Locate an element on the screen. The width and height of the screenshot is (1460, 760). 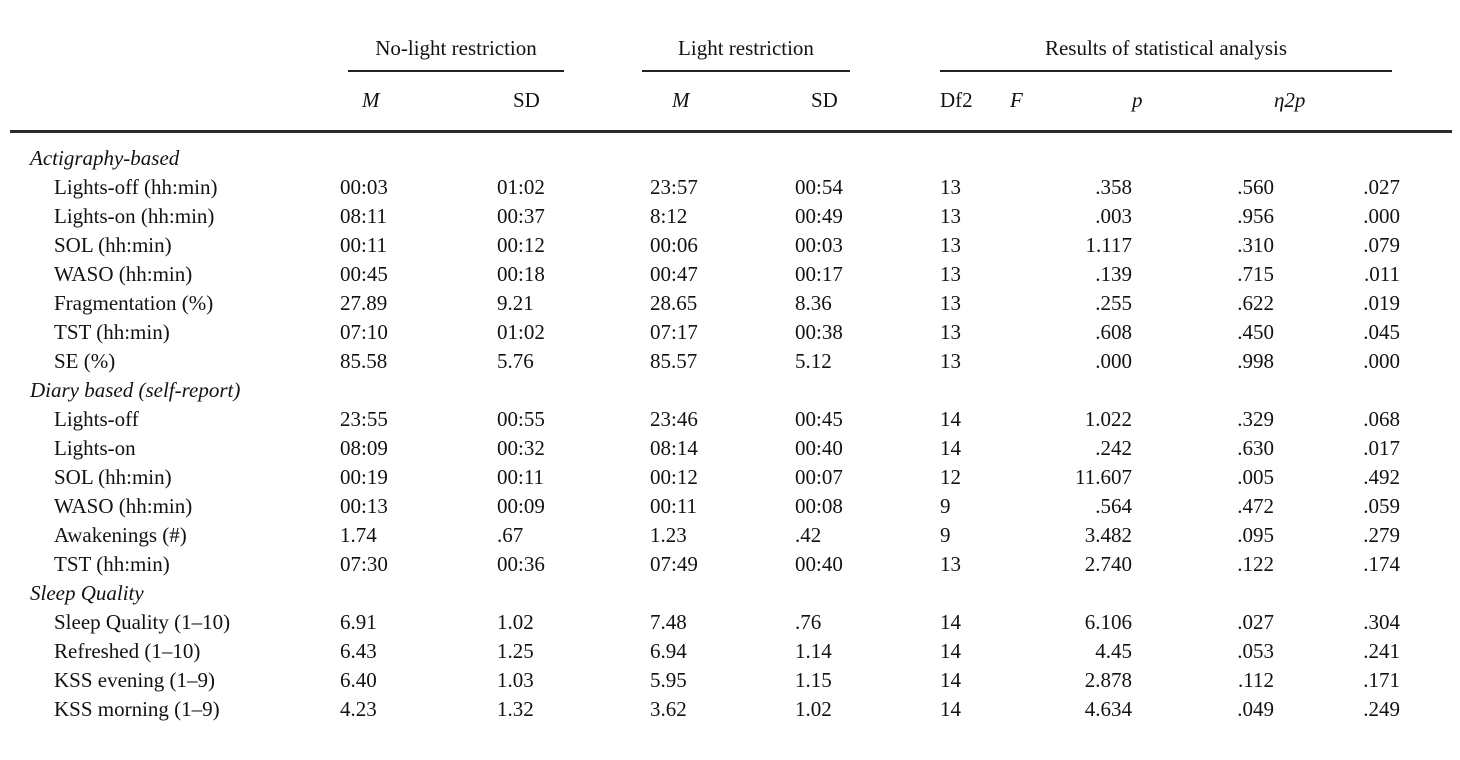
cell-f: 11.607 is located at coordinates (1103, 477).